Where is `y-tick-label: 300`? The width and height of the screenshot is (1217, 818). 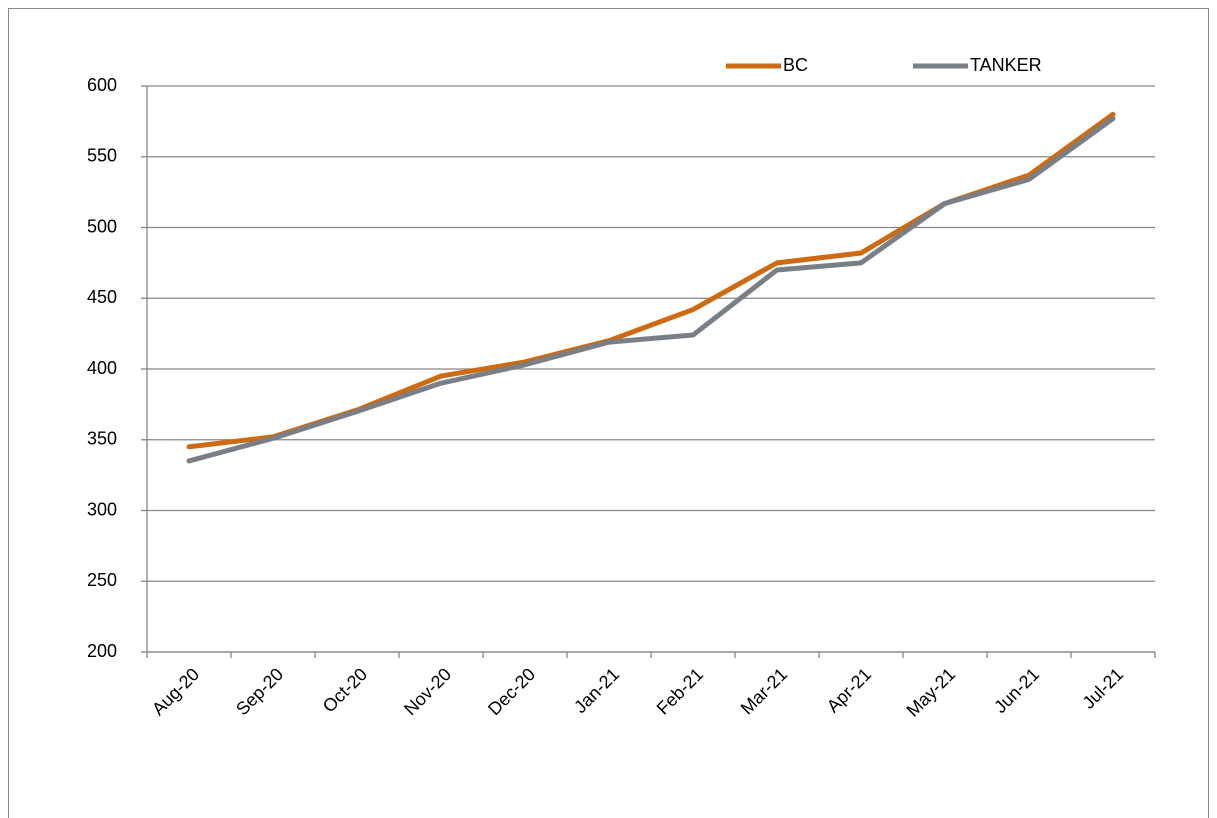 y-tick-label: 300 is located at coordinates (102, 509).